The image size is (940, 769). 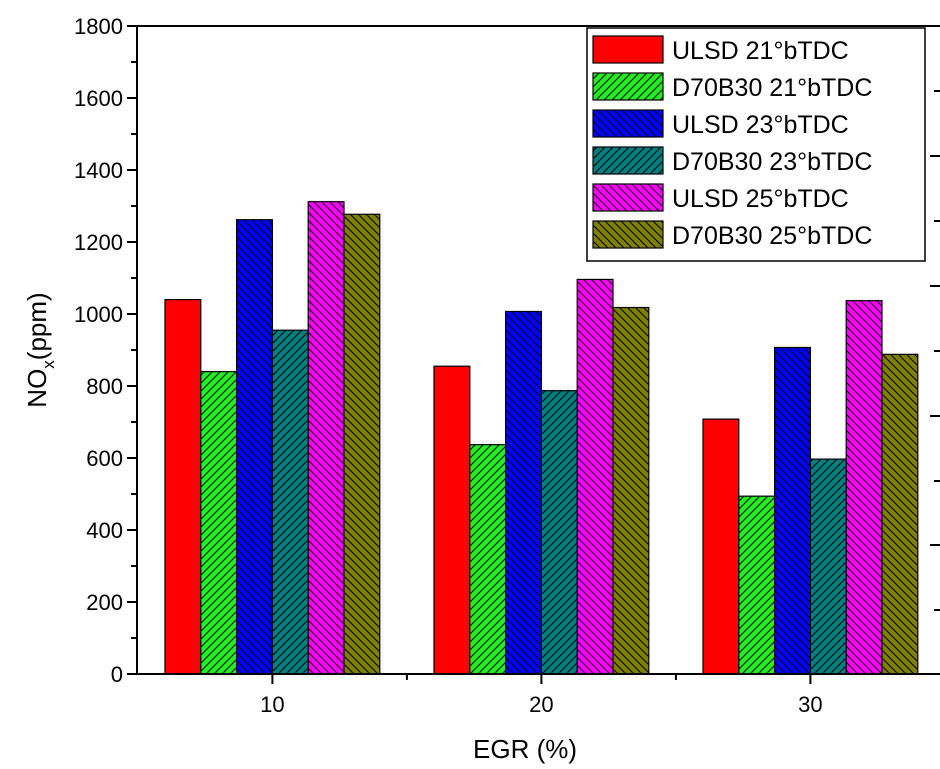 I want to click on y-tick-label: 600, so click(x=104, y=458).